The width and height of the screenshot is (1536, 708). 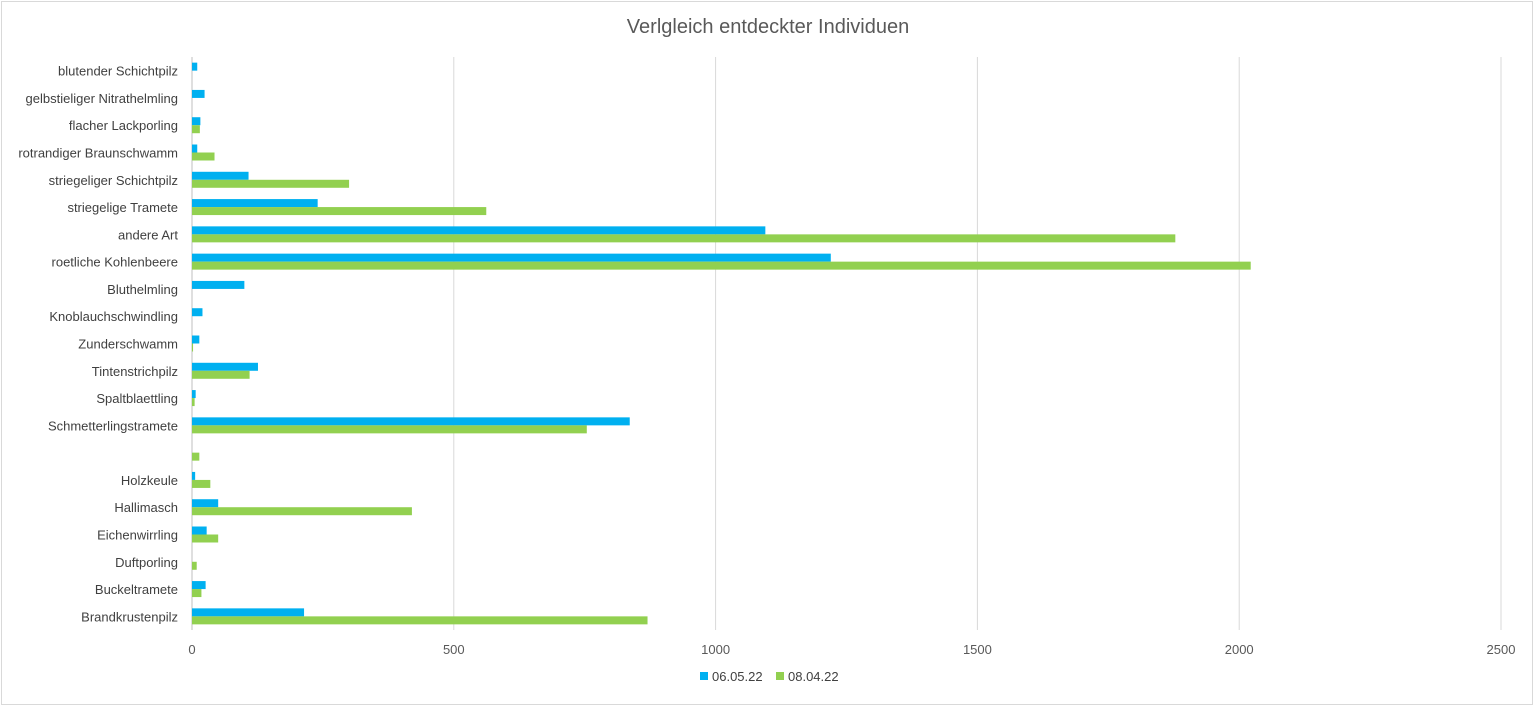 I want to click on category-label: Zunderschwamm, so click(x=128, y=344).